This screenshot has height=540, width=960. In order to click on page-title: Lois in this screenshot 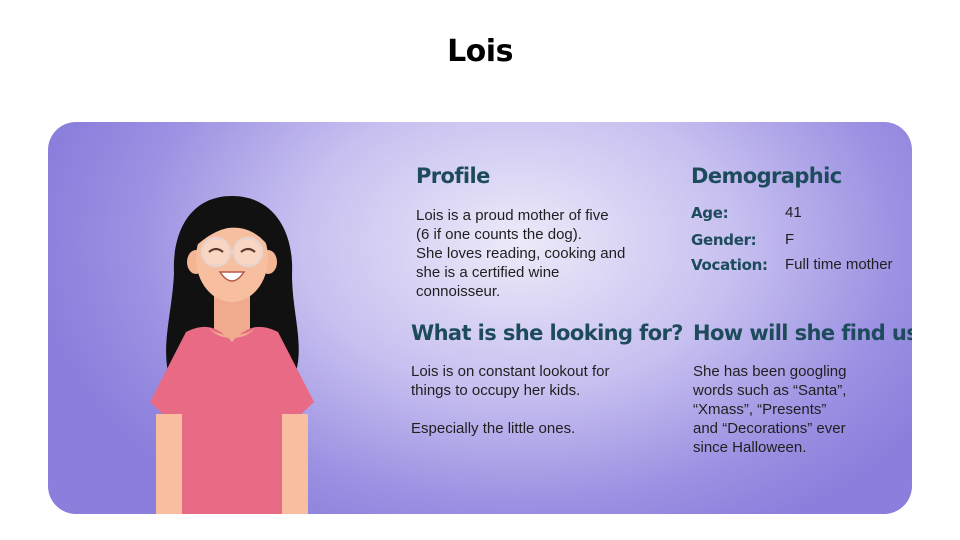, I will do `click(480, 51)`.